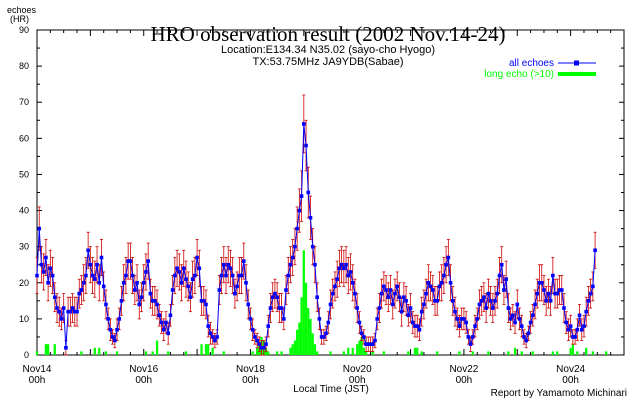  Describe the element at coordinates (570, 380) in the screenshot. I see `x-tick-label-time: 00h` at that location.